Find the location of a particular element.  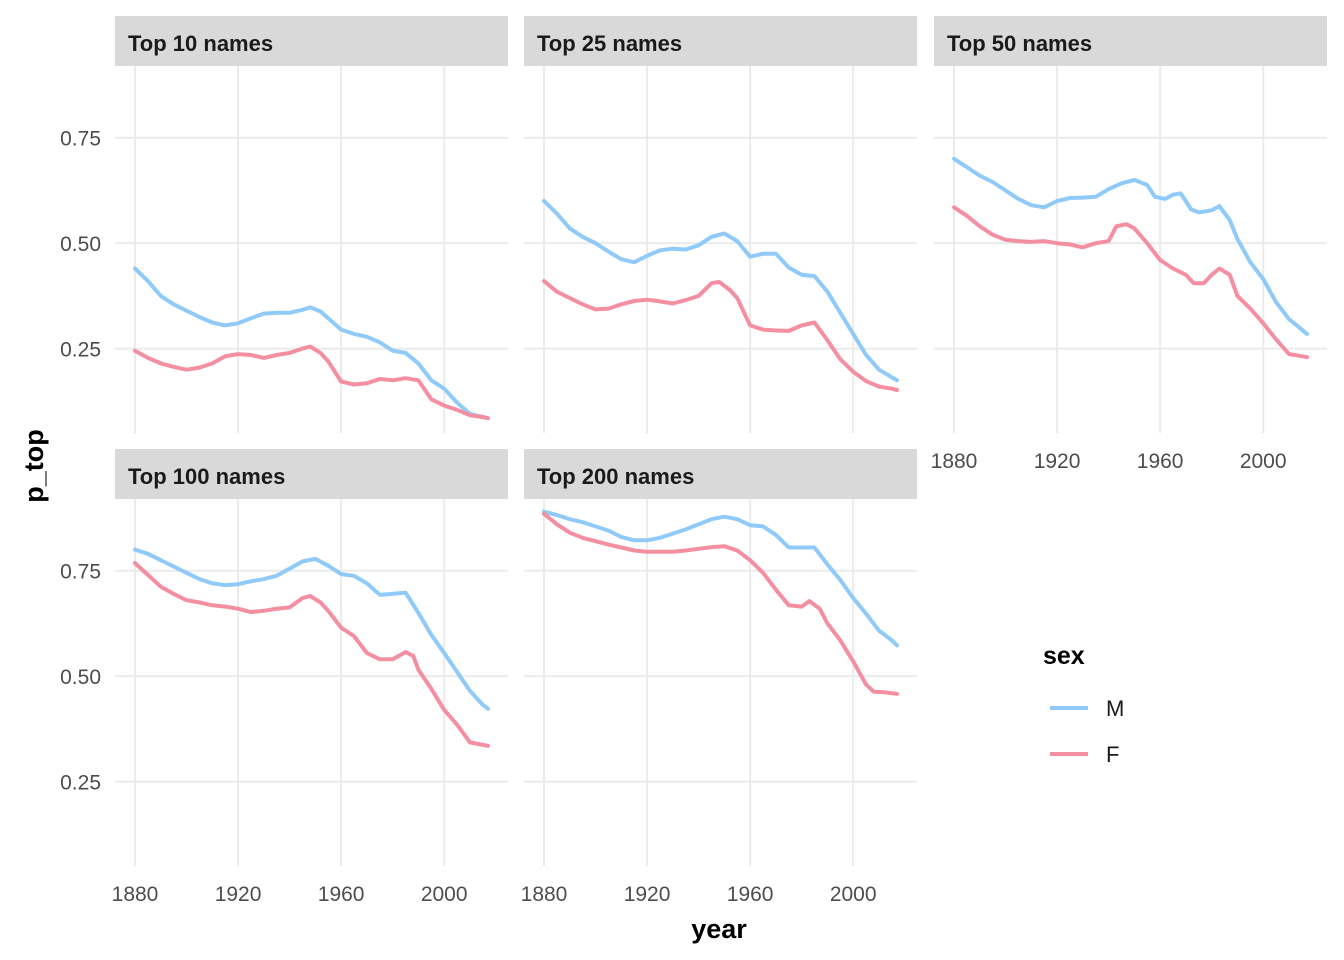

facet-strip-label: Top 100 names is located at coordinates (206, 476).